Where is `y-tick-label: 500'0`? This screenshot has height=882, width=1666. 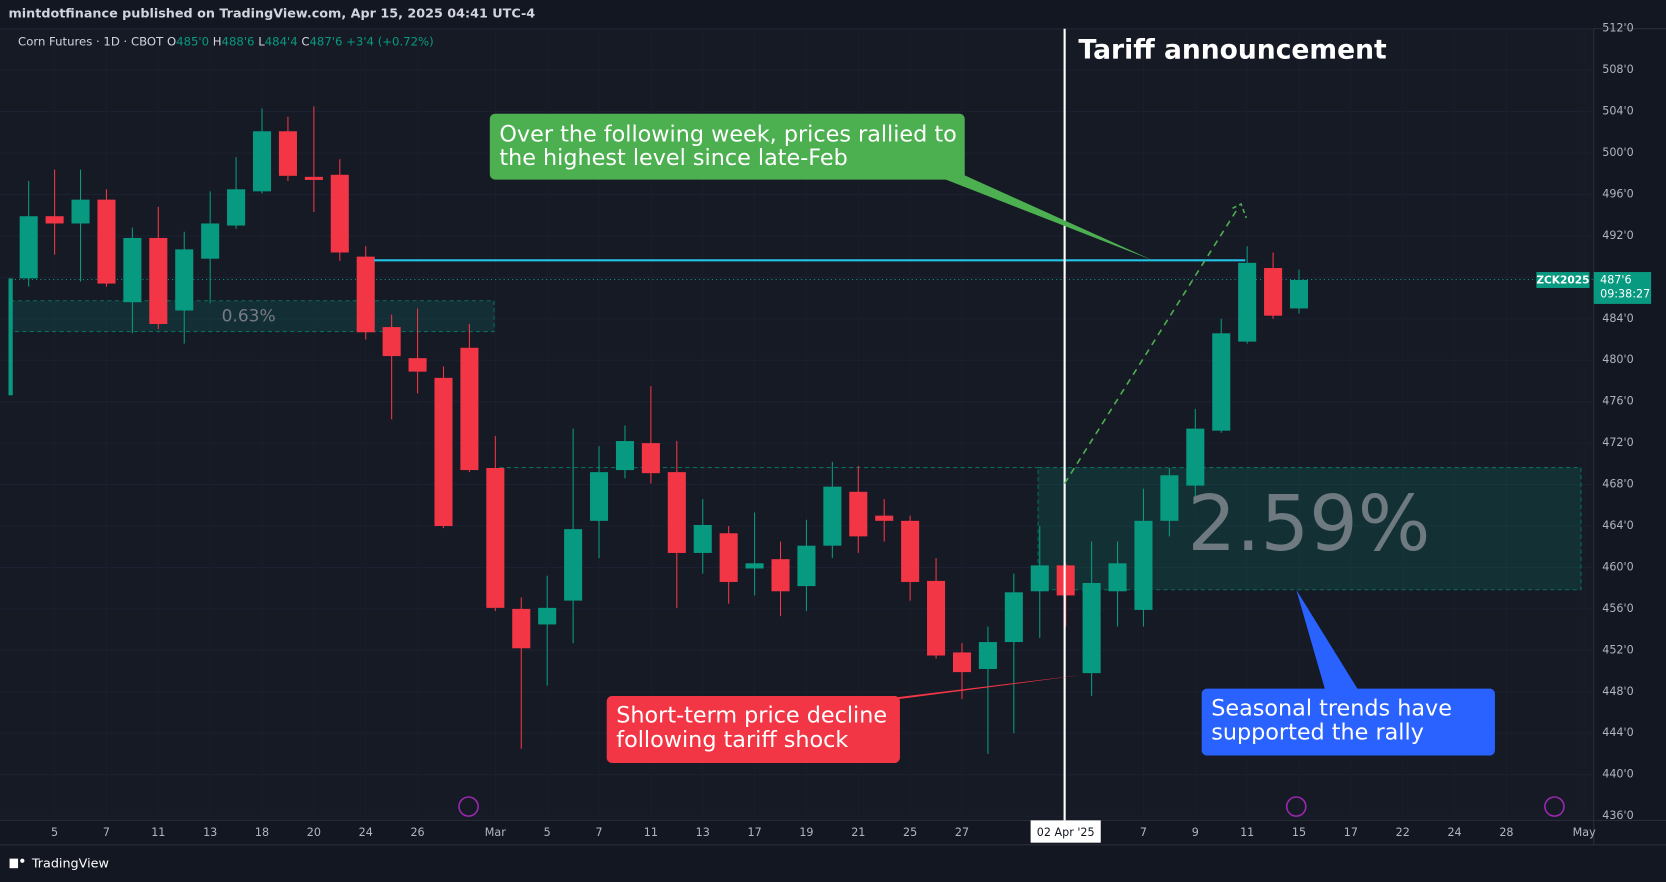
y-tick-label: 500'0 is located at coordinates (1617, 152).